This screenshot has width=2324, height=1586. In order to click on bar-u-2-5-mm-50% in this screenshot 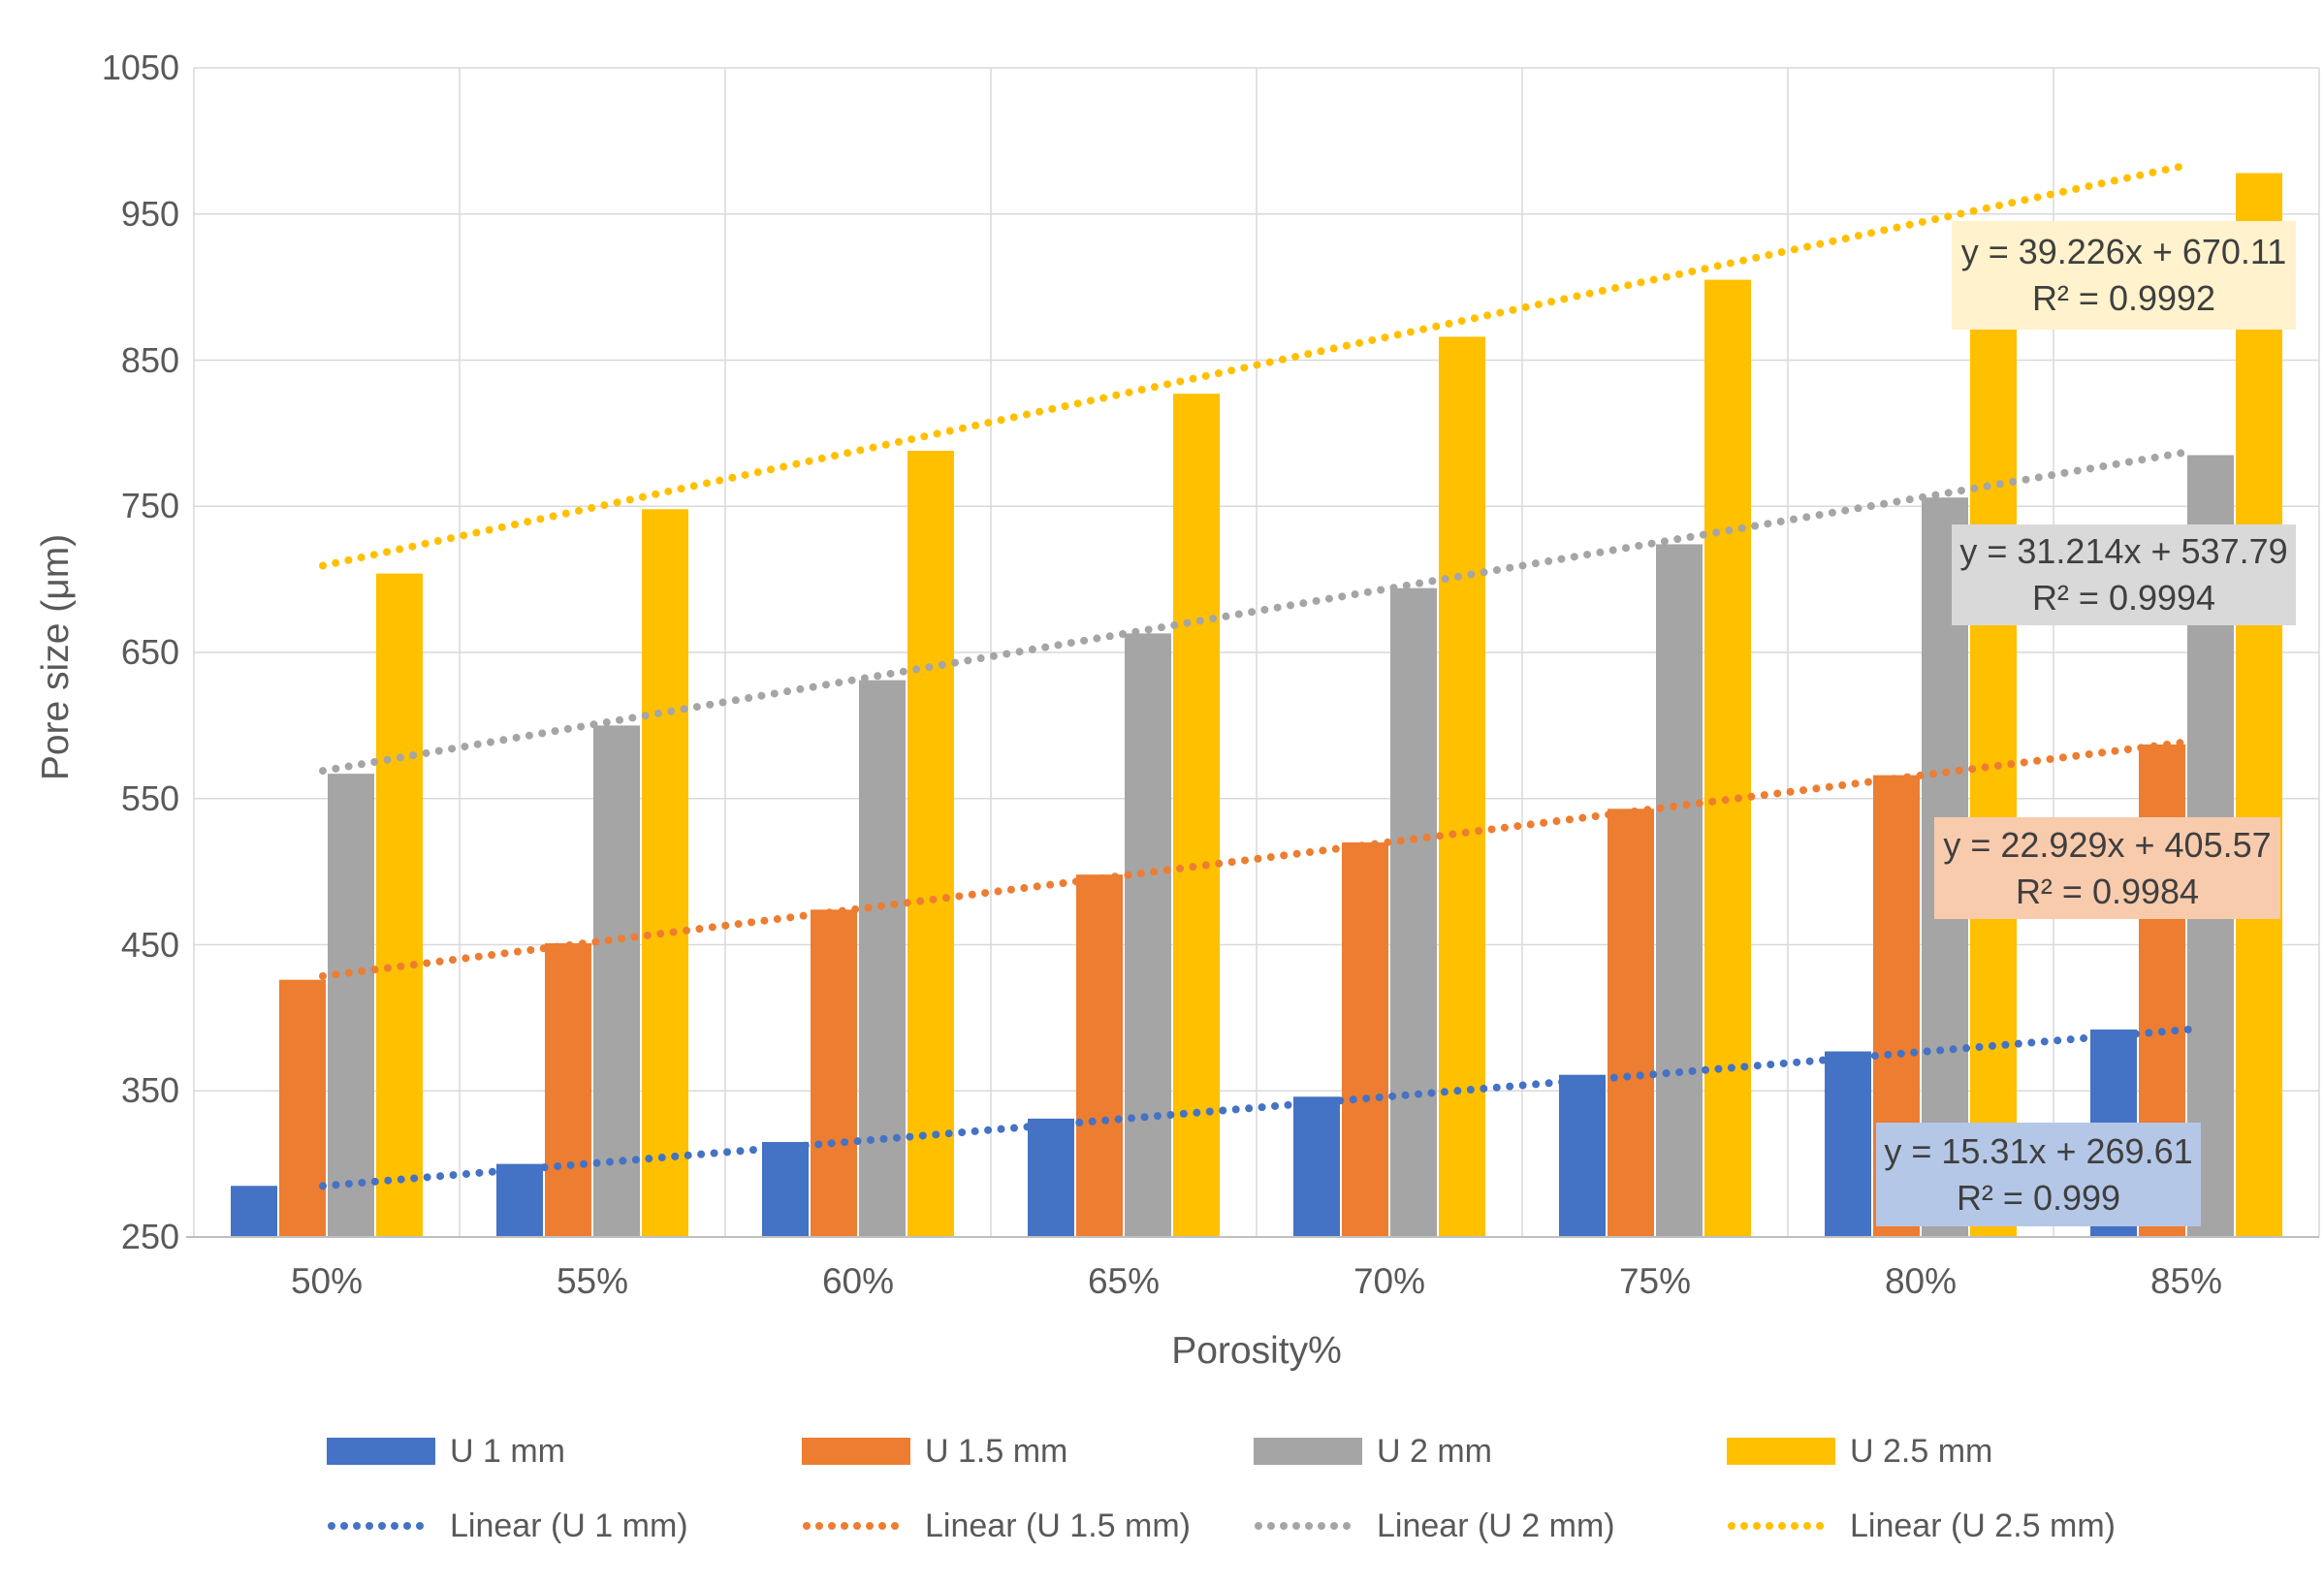, I will do `click(400, 905)`.